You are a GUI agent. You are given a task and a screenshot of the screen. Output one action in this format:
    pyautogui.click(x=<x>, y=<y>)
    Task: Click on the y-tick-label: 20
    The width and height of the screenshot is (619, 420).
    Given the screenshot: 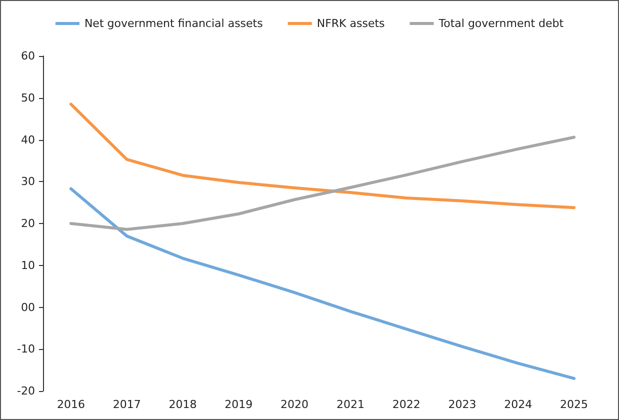 What is the action you would take?
    pyautogui.click(x=28, y=223)
    